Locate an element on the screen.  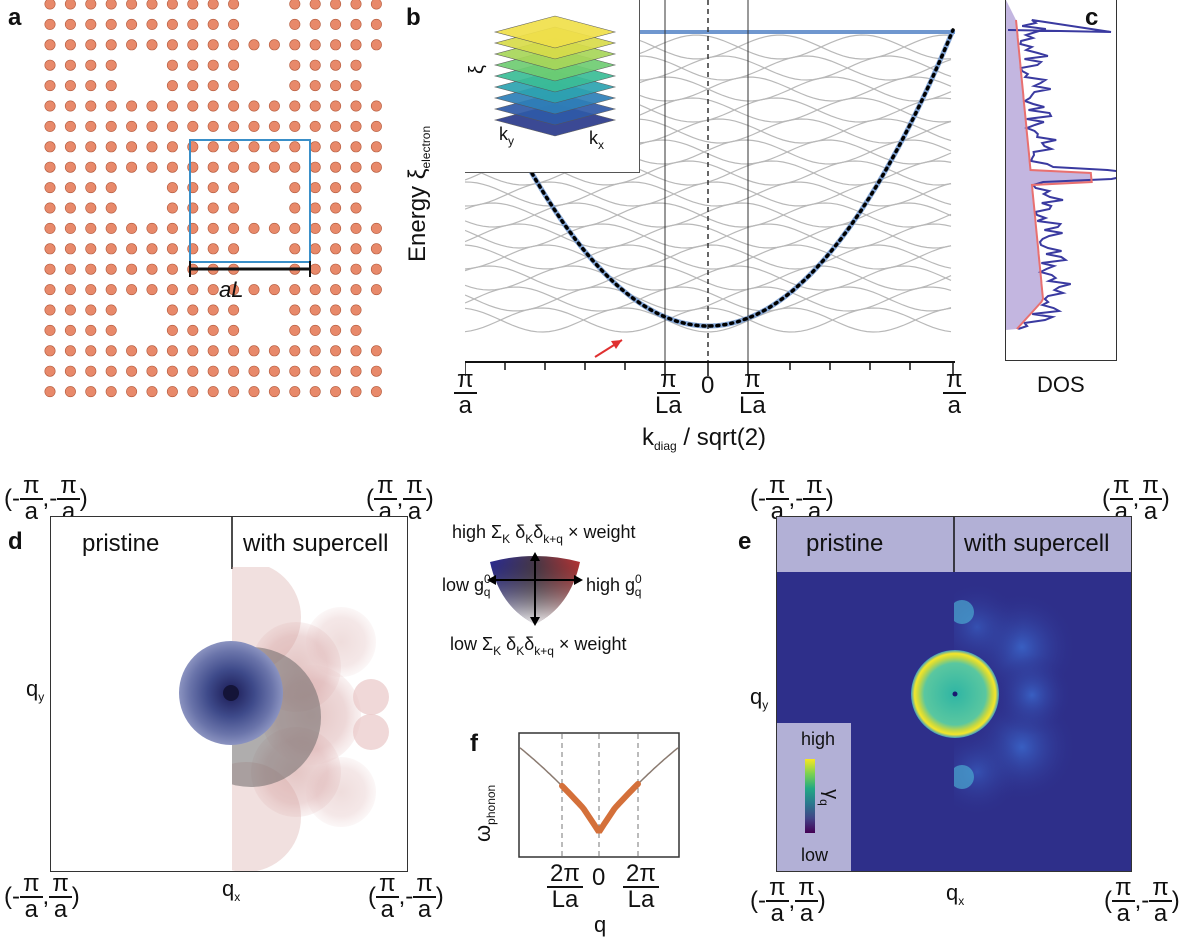
d-supercell-lobes is located at coordinates (310, 719).